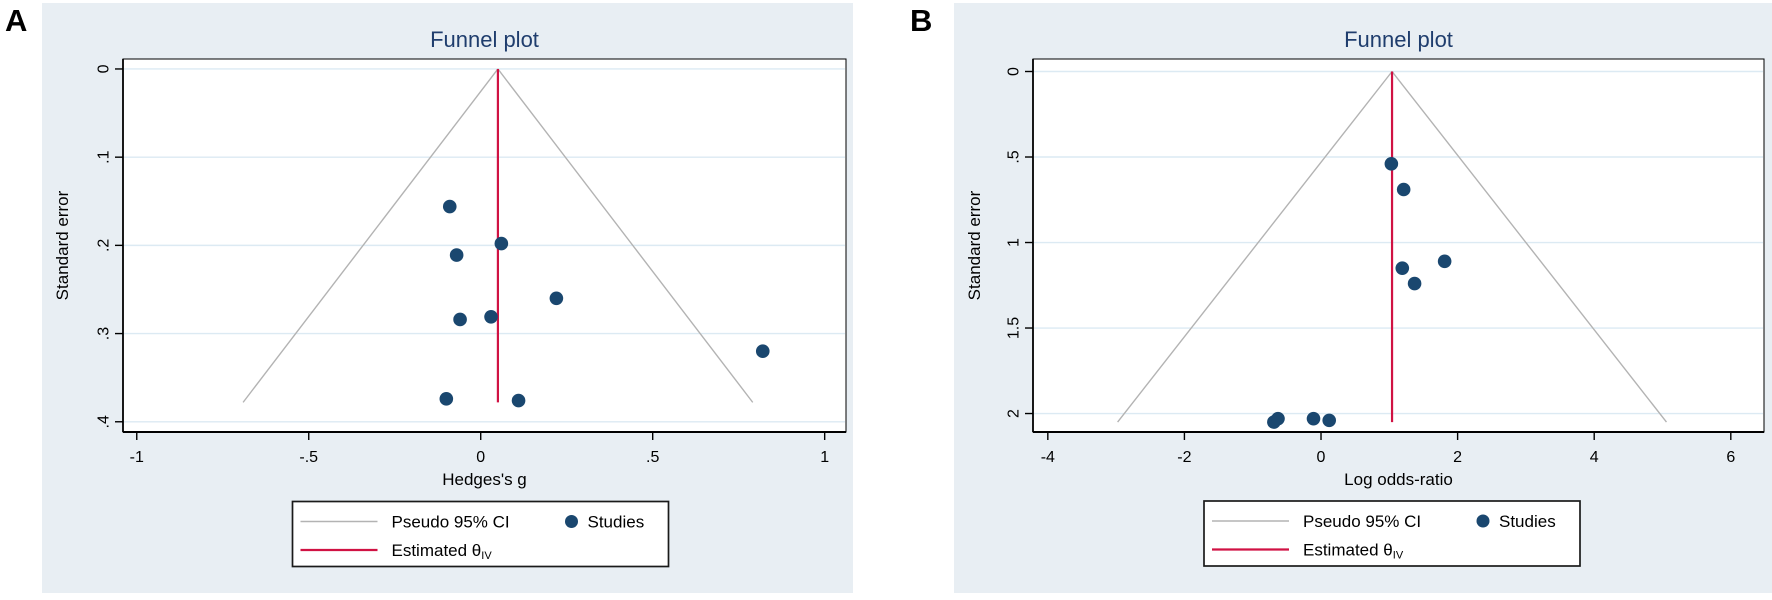 This screenshot has height=600, width=1772. I want to click on x-tick-label: 4, so click(1594, 457).